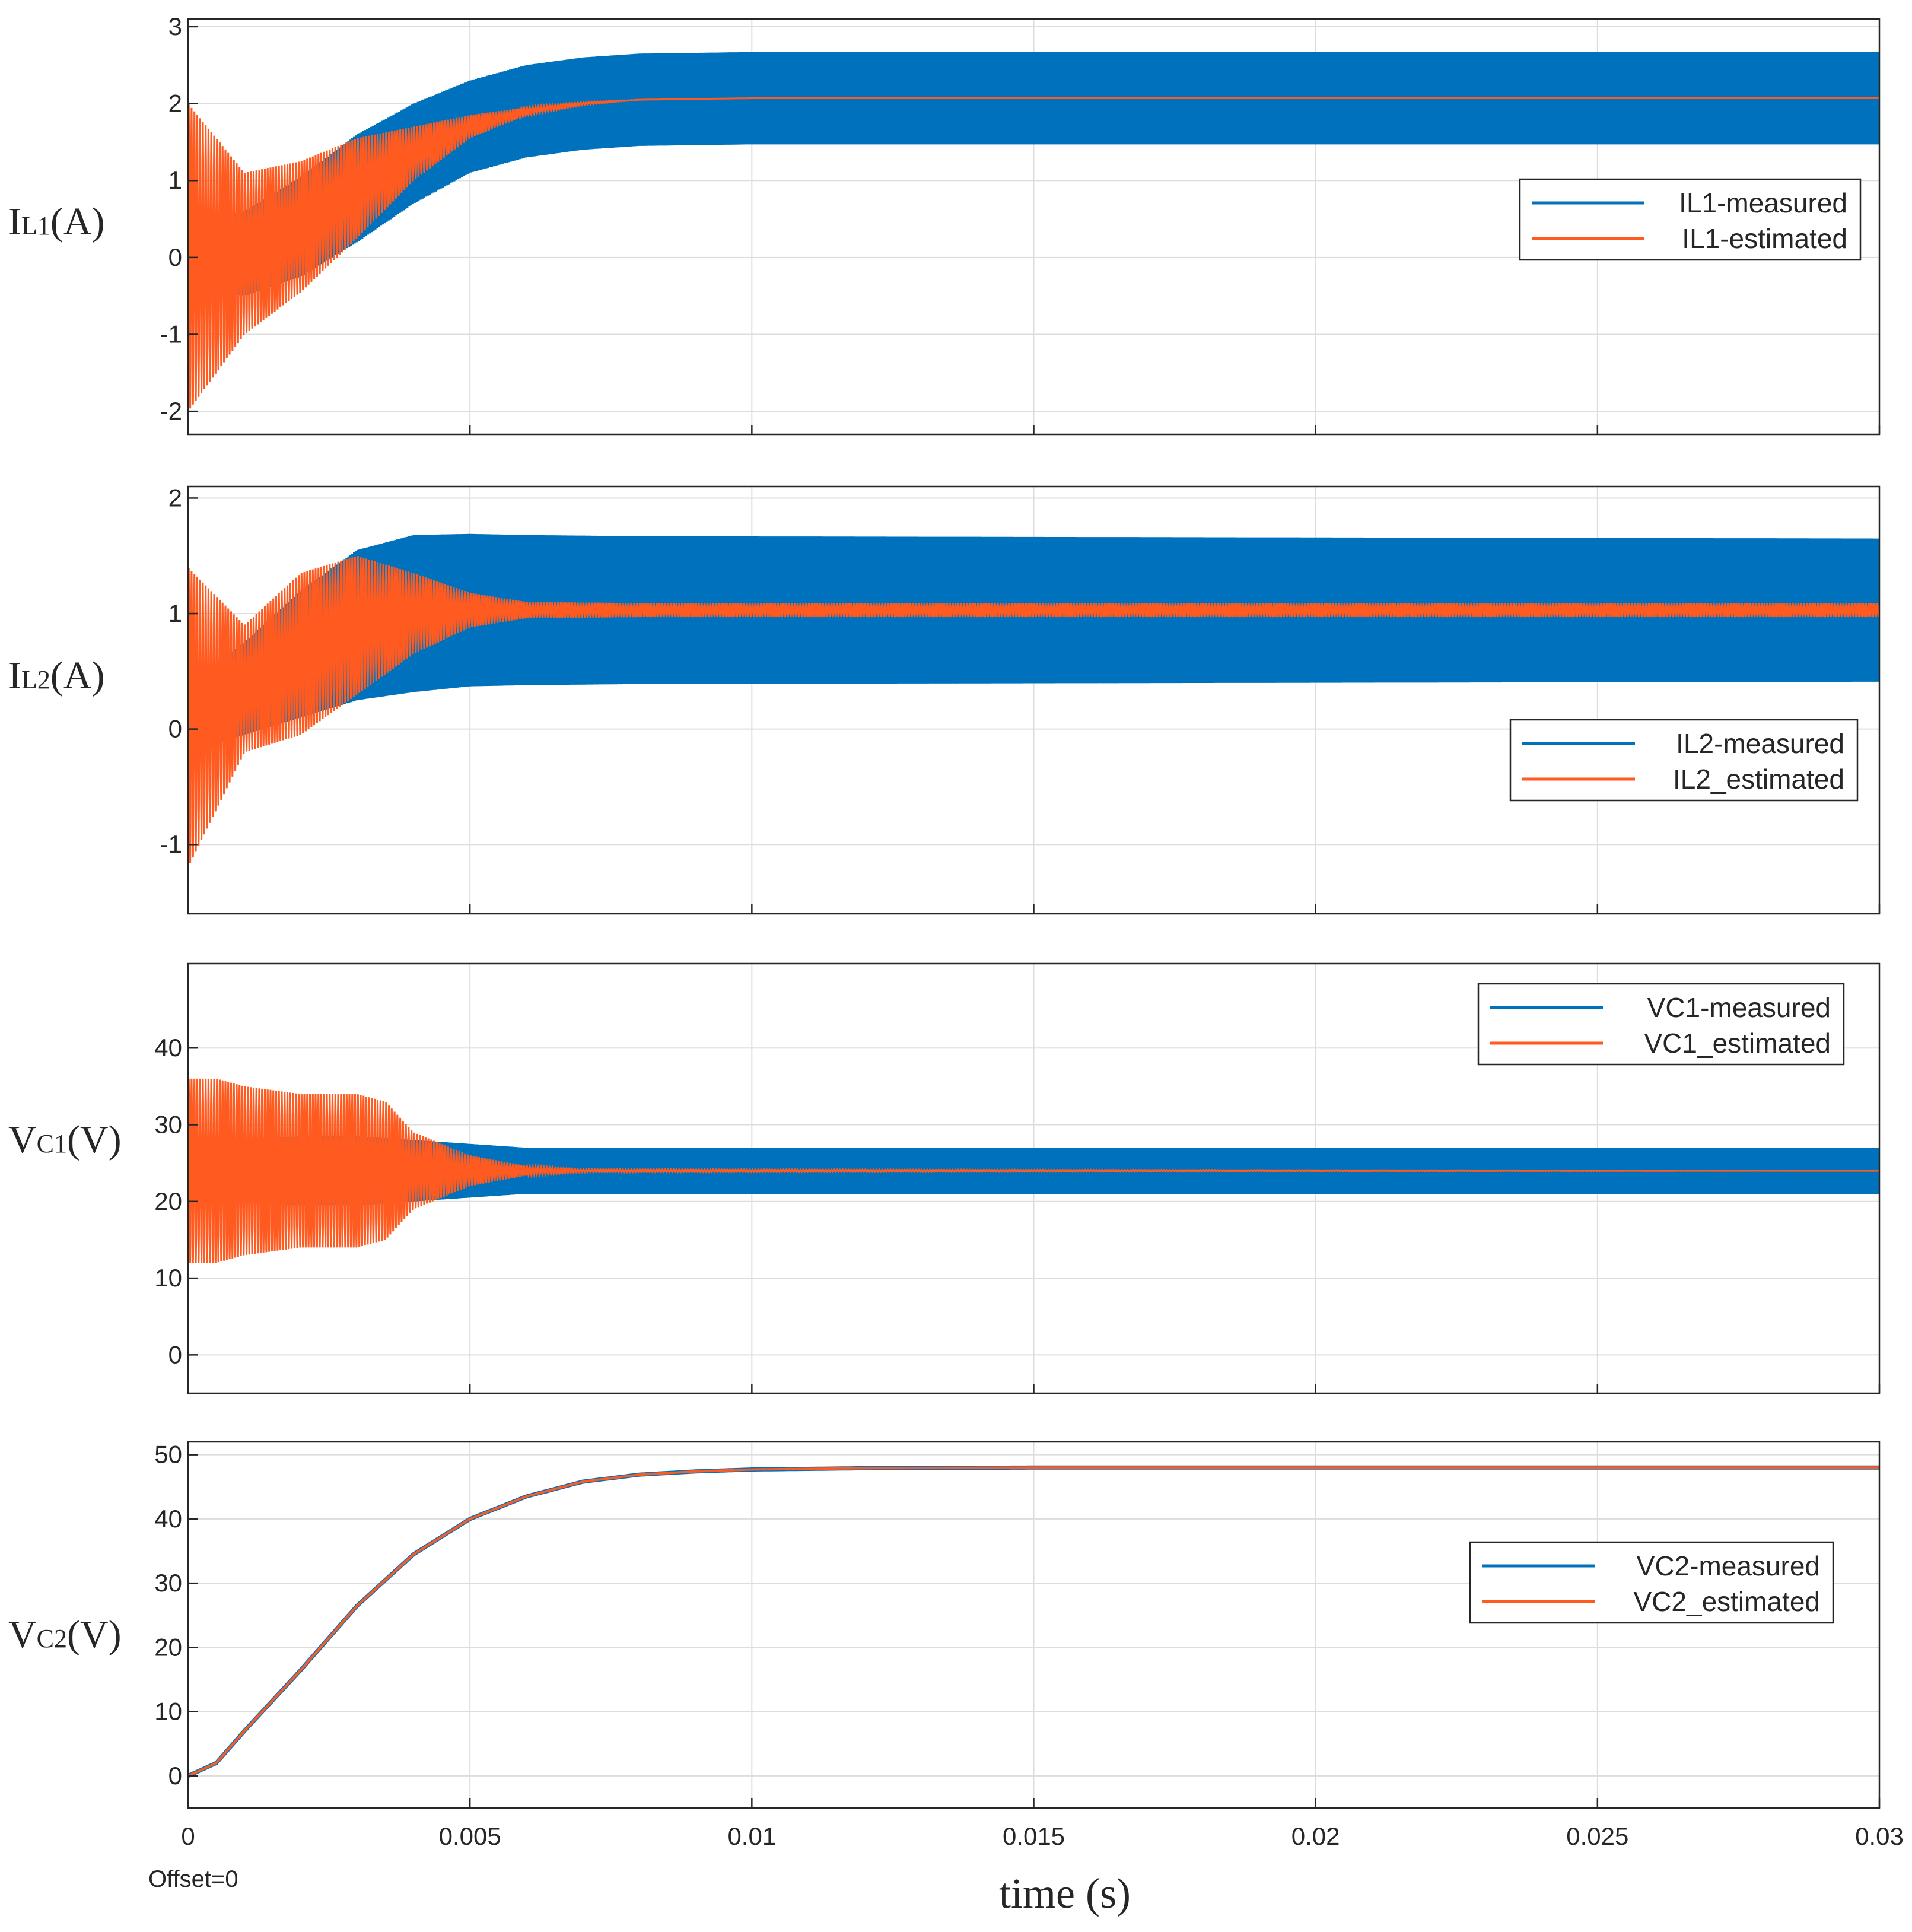 The width and height of the screenshot is (1912, 1932). What do you see at coordinates (175, 497) in the screenshot?
I see `ytick-label-il2-3: 2` at bounding box center [175, 497].